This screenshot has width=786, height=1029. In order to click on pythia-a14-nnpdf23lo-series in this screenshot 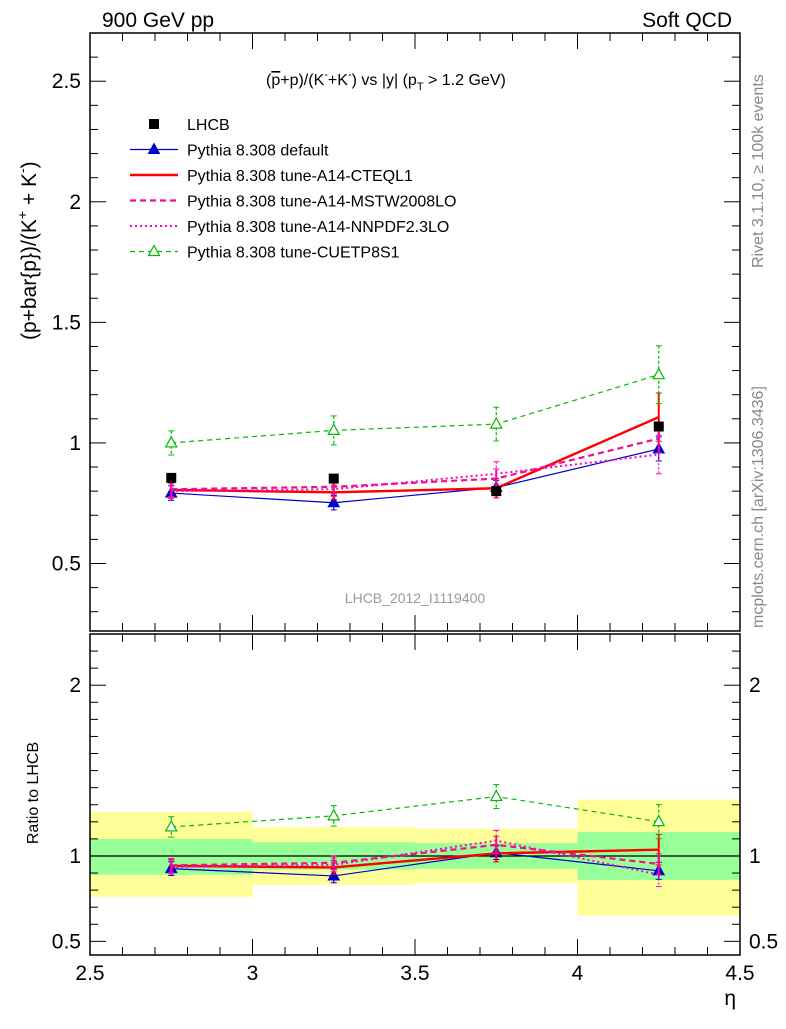, I will do `click(415, 466)`.